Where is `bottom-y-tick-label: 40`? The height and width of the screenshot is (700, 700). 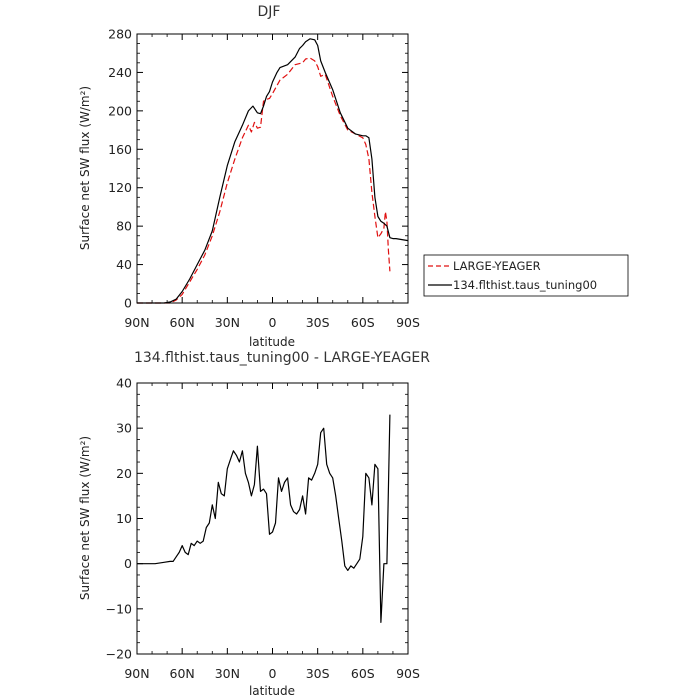
bottom-y-tick-label: 40 is located at coordinates (124, 383).